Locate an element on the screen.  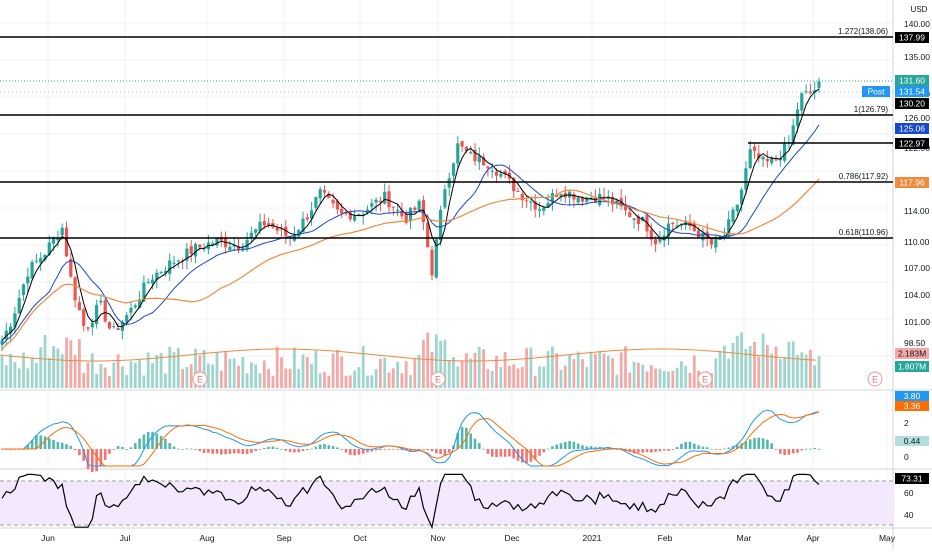
badge-last-price: 131.60 is located at coordinates (912, 80).